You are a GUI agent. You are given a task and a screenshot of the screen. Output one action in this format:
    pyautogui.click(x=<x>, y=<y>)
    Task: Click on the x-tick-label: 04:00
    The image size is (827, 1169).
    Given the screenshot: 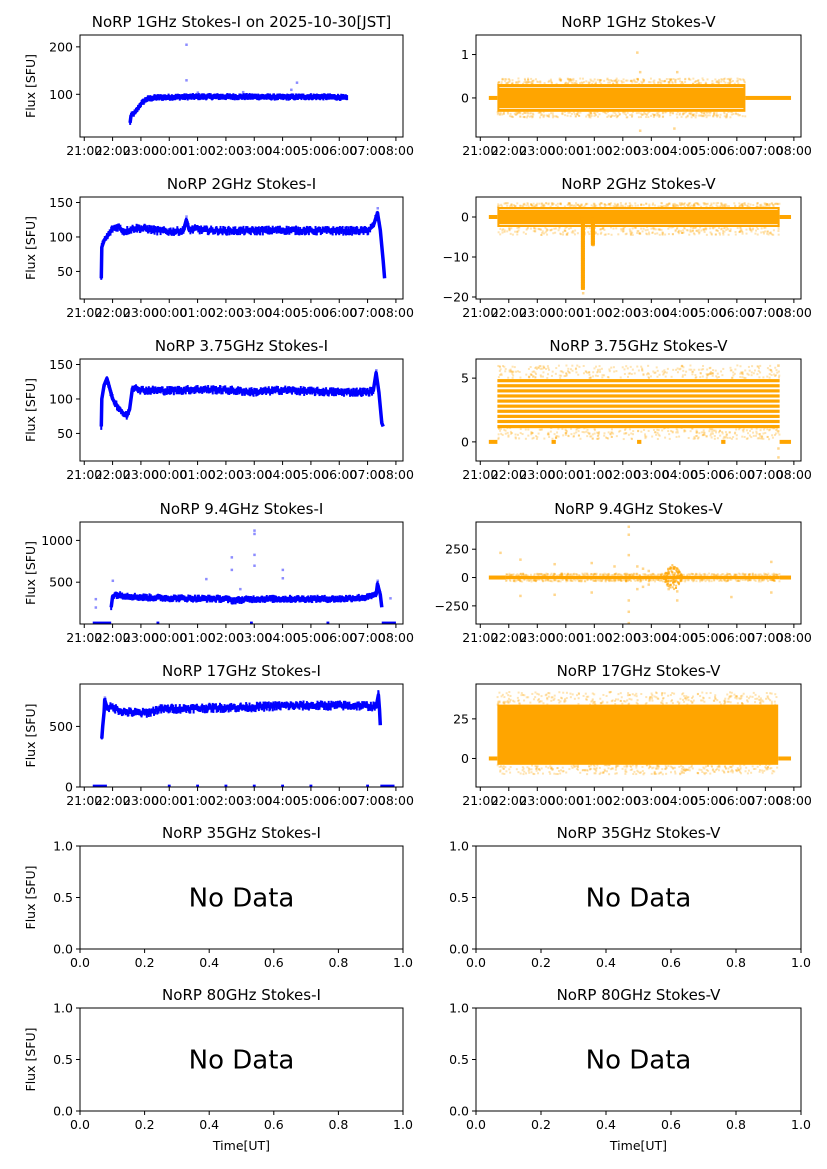 What is the action you would take?
    pyautogui.click(x=283, y=474)
    